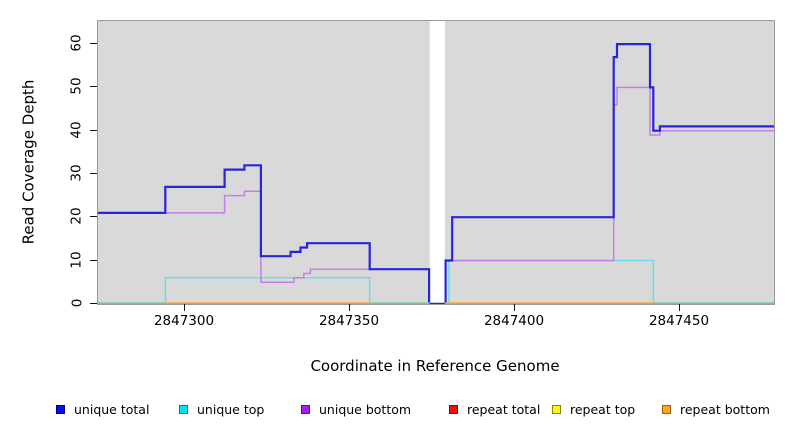  I want to click on x-tick-label: 2847400, so click(514, 321).